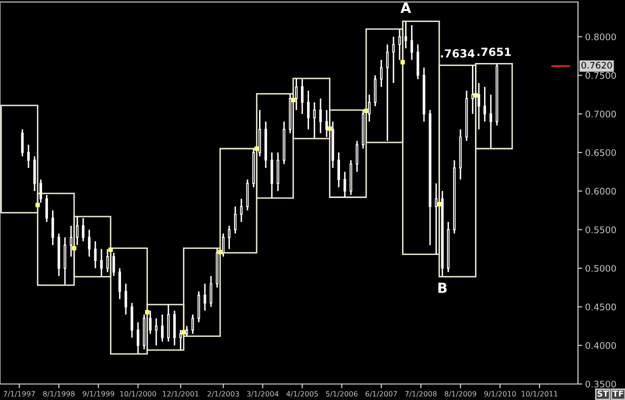 This screenshot has width=625, height=400. I want to click on y-tick-label: 0.6000, so click(601, 191).